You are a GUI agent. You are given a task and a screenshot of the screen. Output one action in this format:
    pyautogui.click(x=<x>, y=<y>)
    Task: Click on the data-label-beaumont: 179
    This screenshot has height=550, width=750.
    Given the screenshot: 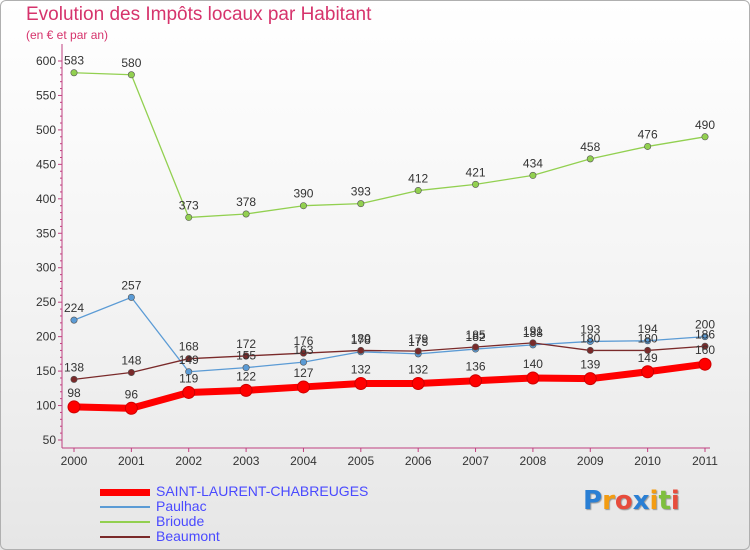 What is the action you would take?
    pyautogui.click(x=418, y=339)
    